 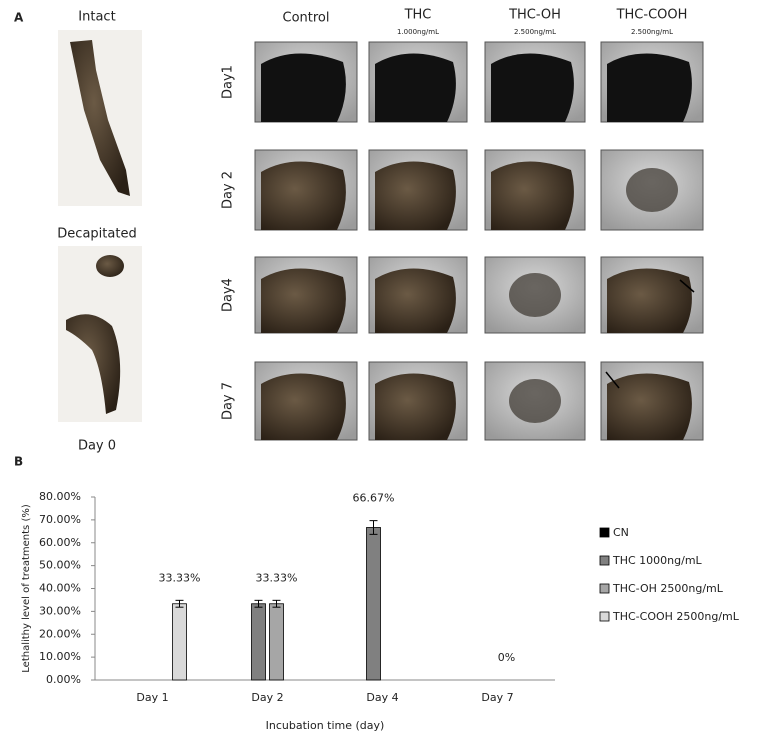 I want to click on y-axis-title: Lethalithy level of treatments (%), so click(x=26, y=588).